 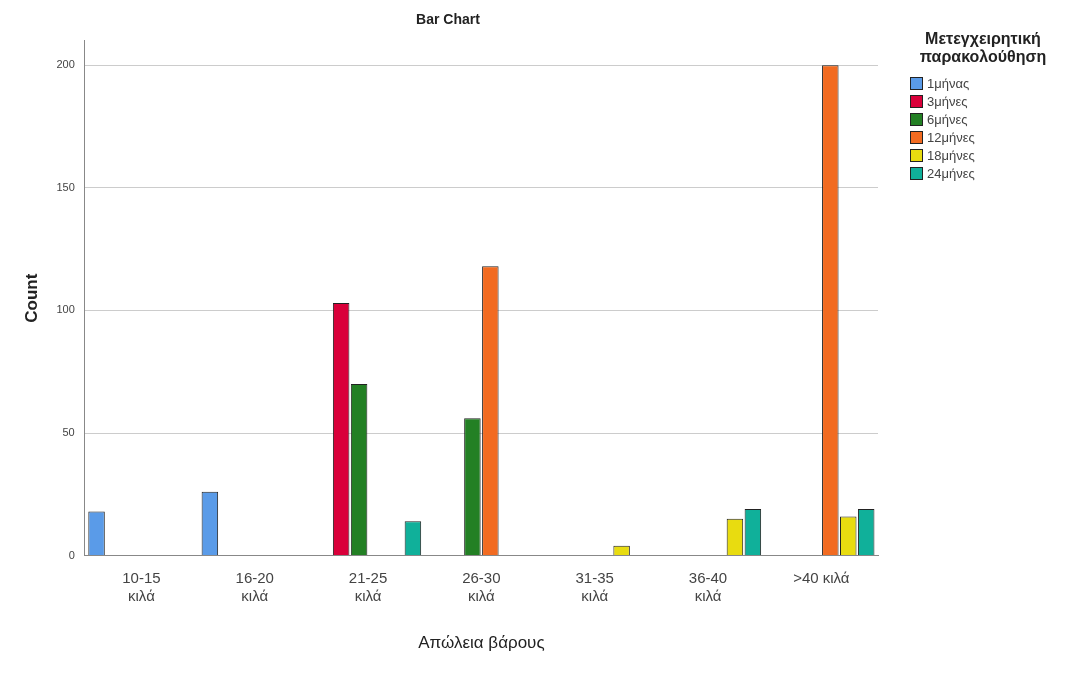 What do you see at coordinates (65, 309) in the screenshot?
I see `y-tick-label: 100` at bounding box center [65, 309].